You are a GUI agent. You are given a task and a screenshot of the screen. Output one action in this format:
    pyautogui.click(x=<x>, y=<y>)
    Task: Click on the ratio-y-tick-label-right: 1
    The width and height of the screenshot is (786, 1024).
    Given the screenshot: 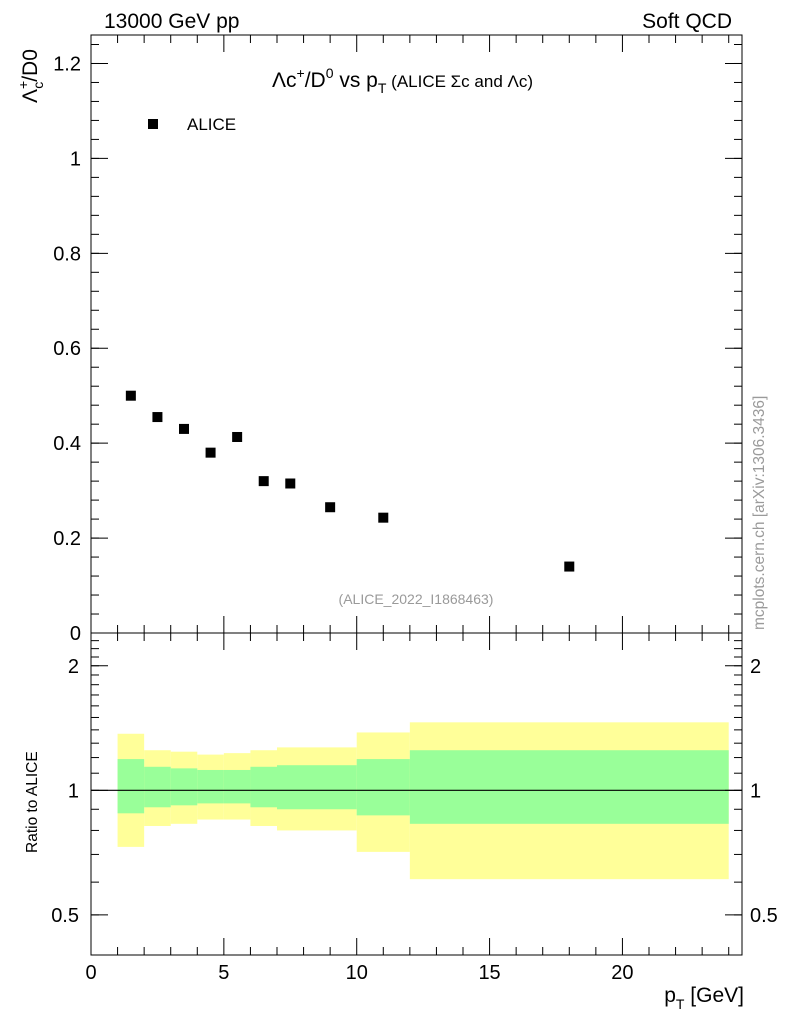 What is the action you would take?
    pyautogui.click(x=755, y=791)
    